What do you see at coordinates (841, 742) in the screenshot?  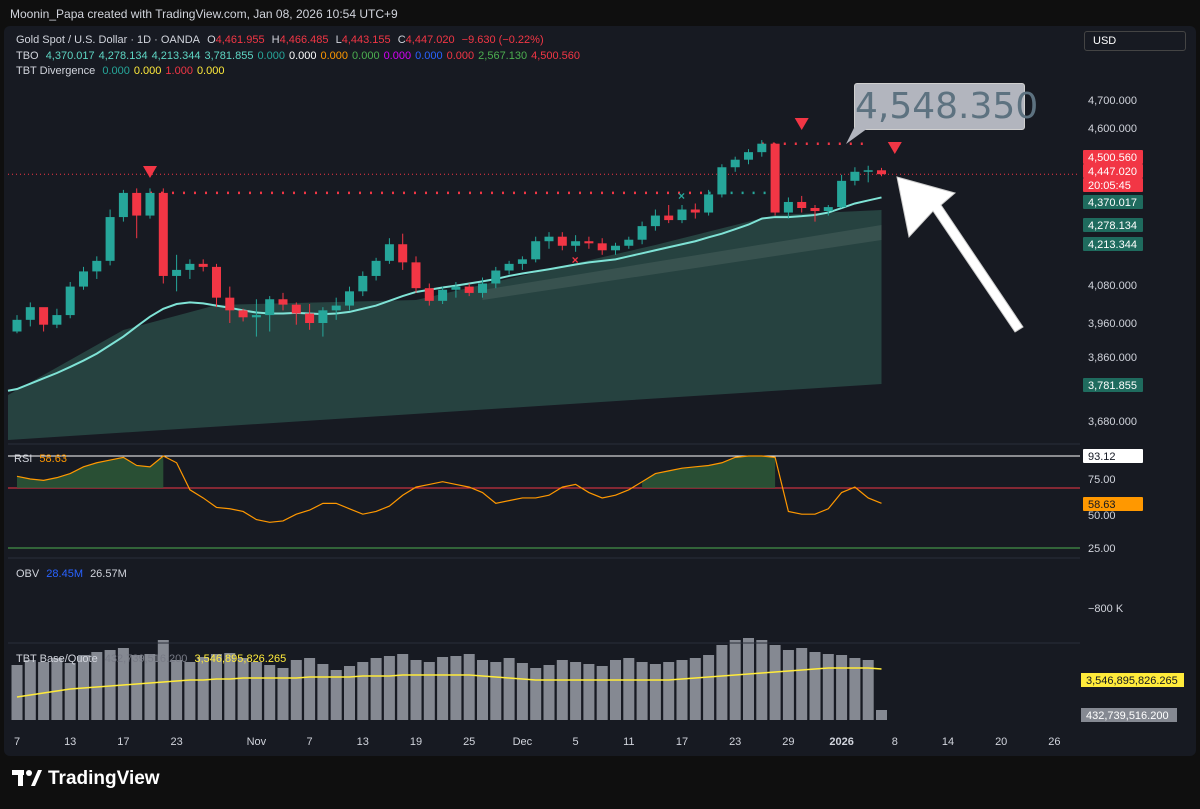 I see `time-tick-label: 2026` at bounding box center [841, 742].